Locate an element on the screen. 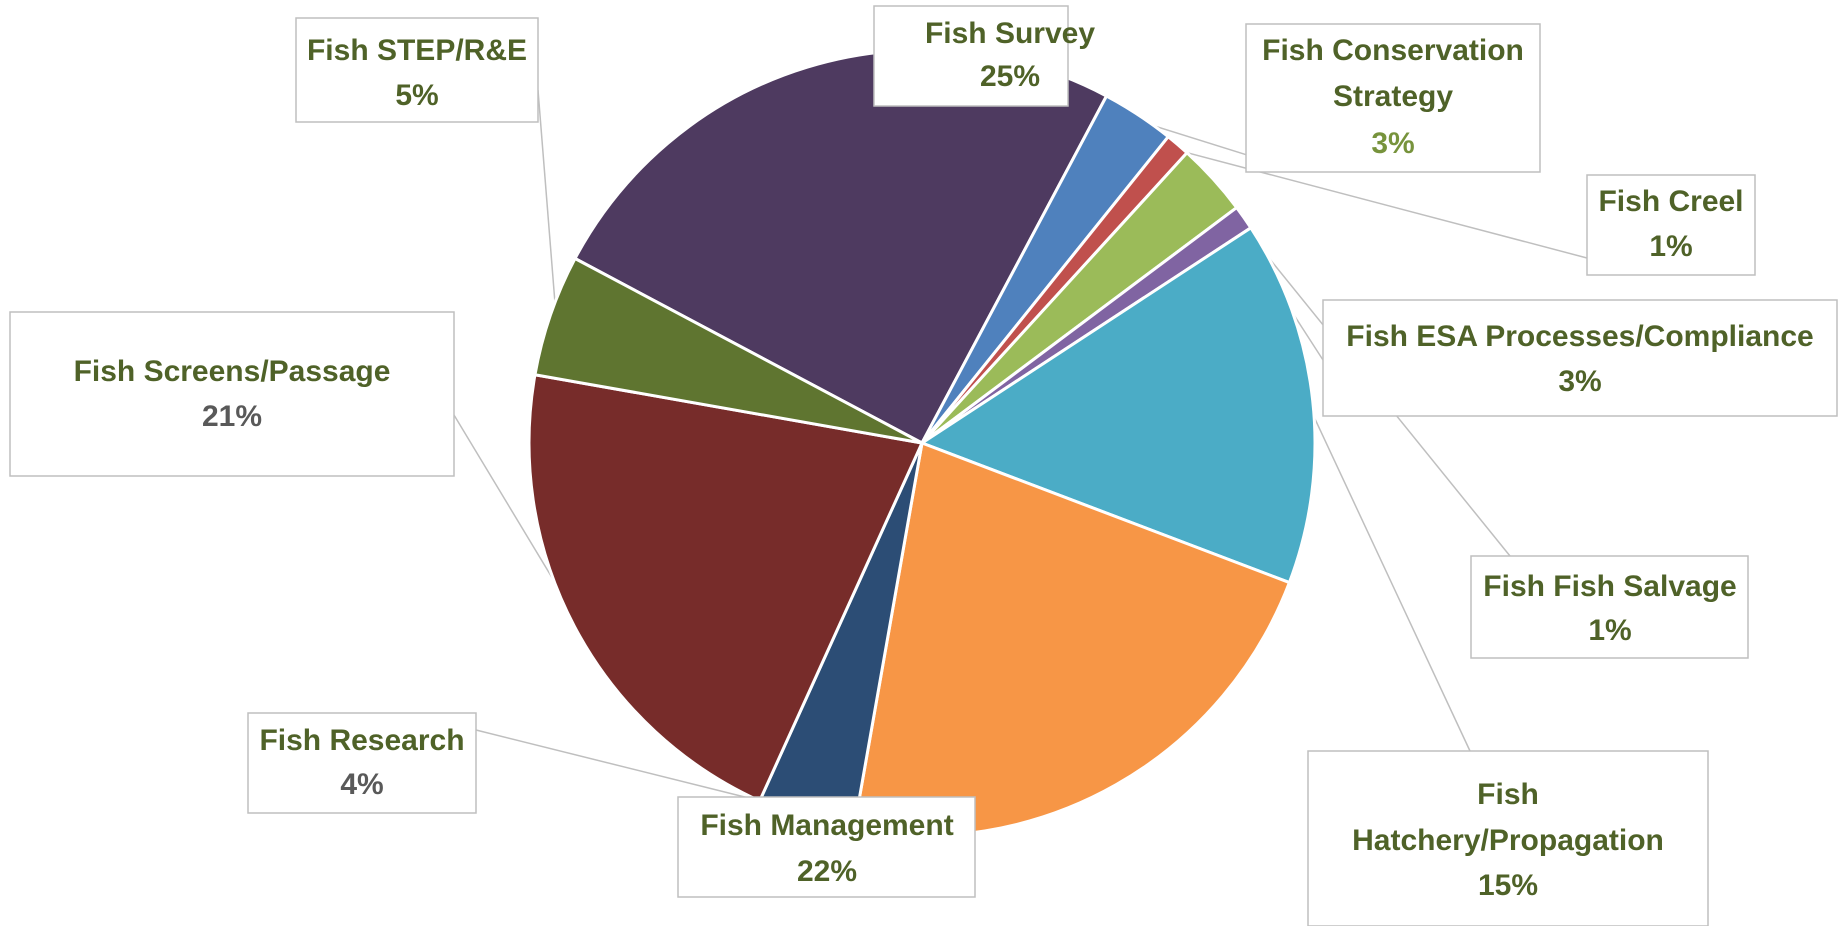 The height and width of the screenshot is (926, 1841). slice-value-label: 15% is located at coordinates (1508, 885).